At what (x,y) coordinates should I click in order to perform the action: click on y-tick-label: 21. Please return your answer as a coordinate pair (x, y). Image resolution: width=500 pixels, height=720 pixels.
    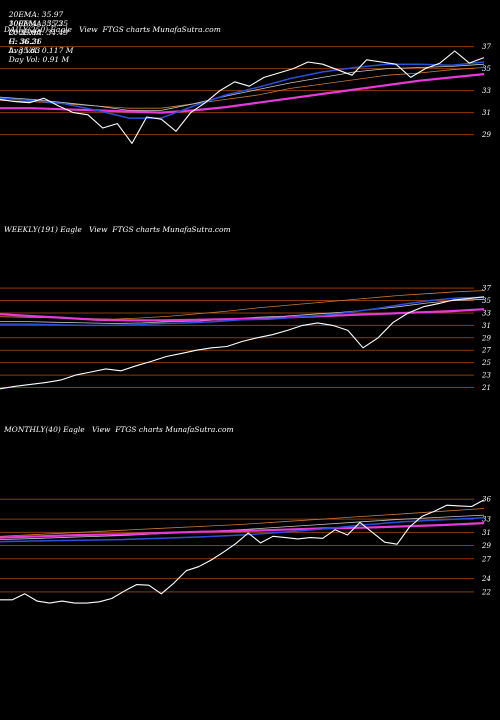
    Looking at the image, I should click on (486, 388).